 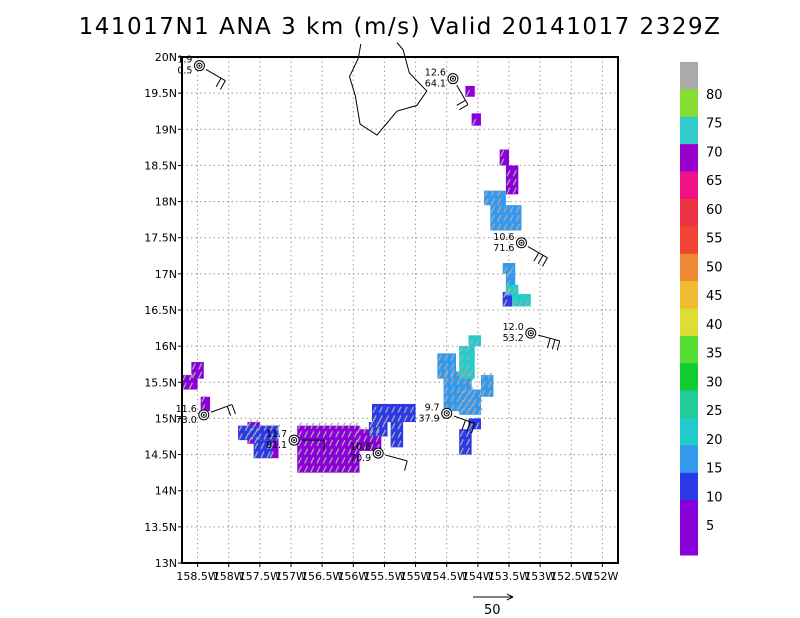 What do you see at coordinates (166, 274) in the screenshot?
I see `lat-tick-label: 17N` at bounding box center [166, 274].